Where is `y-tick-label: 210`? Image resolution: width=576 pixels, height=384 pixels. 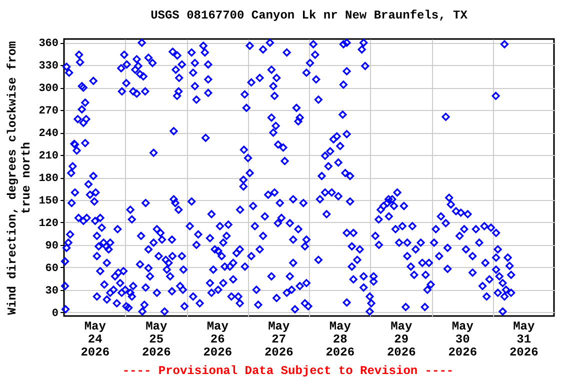
y-tick-label: 210 is located at coordinates (48, 156).